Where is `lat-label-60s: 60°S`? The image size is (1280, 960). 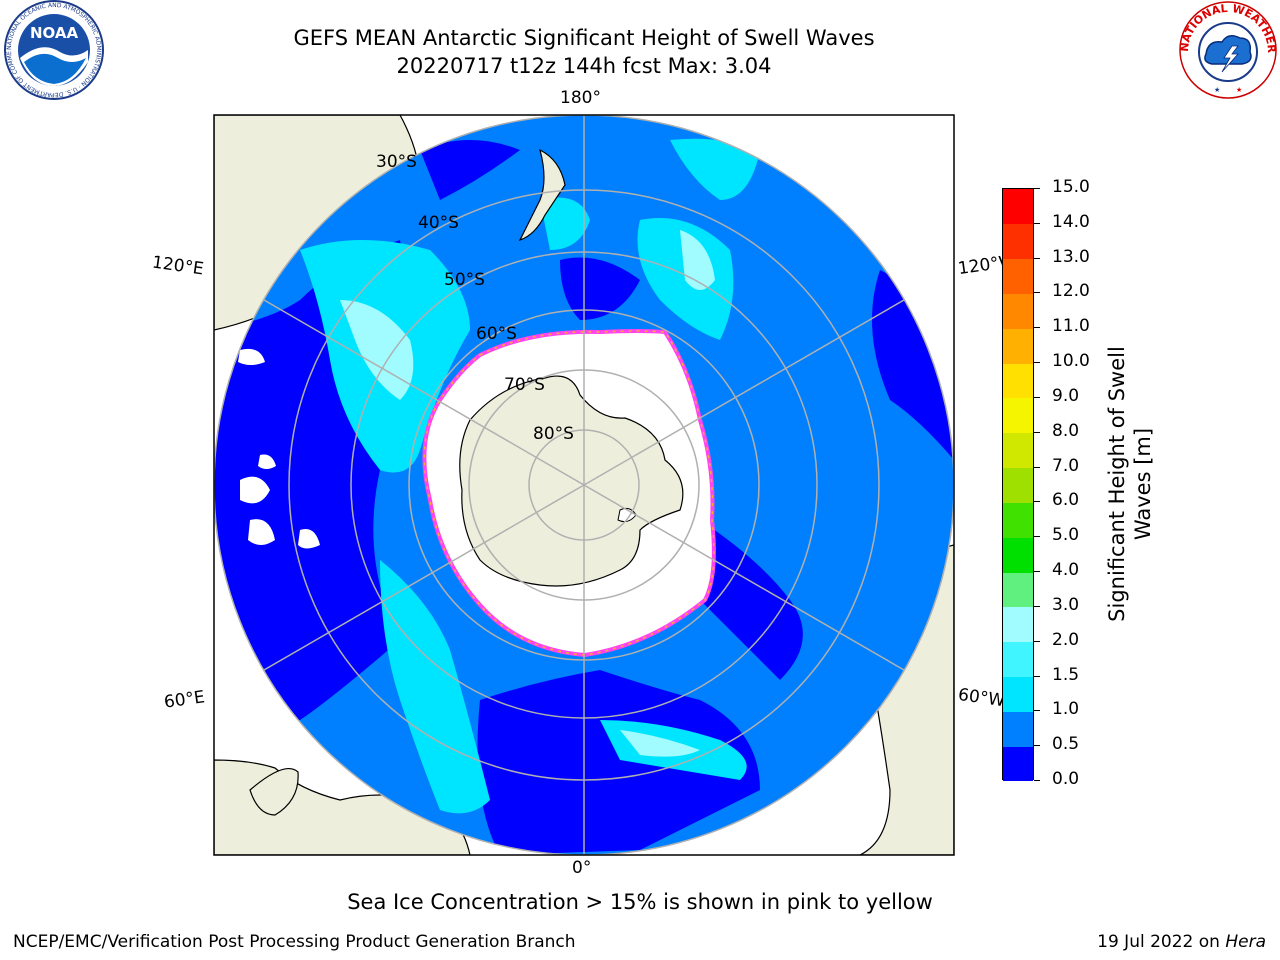 lat-label-60s: 60°S is located at coordinates (496, 334).